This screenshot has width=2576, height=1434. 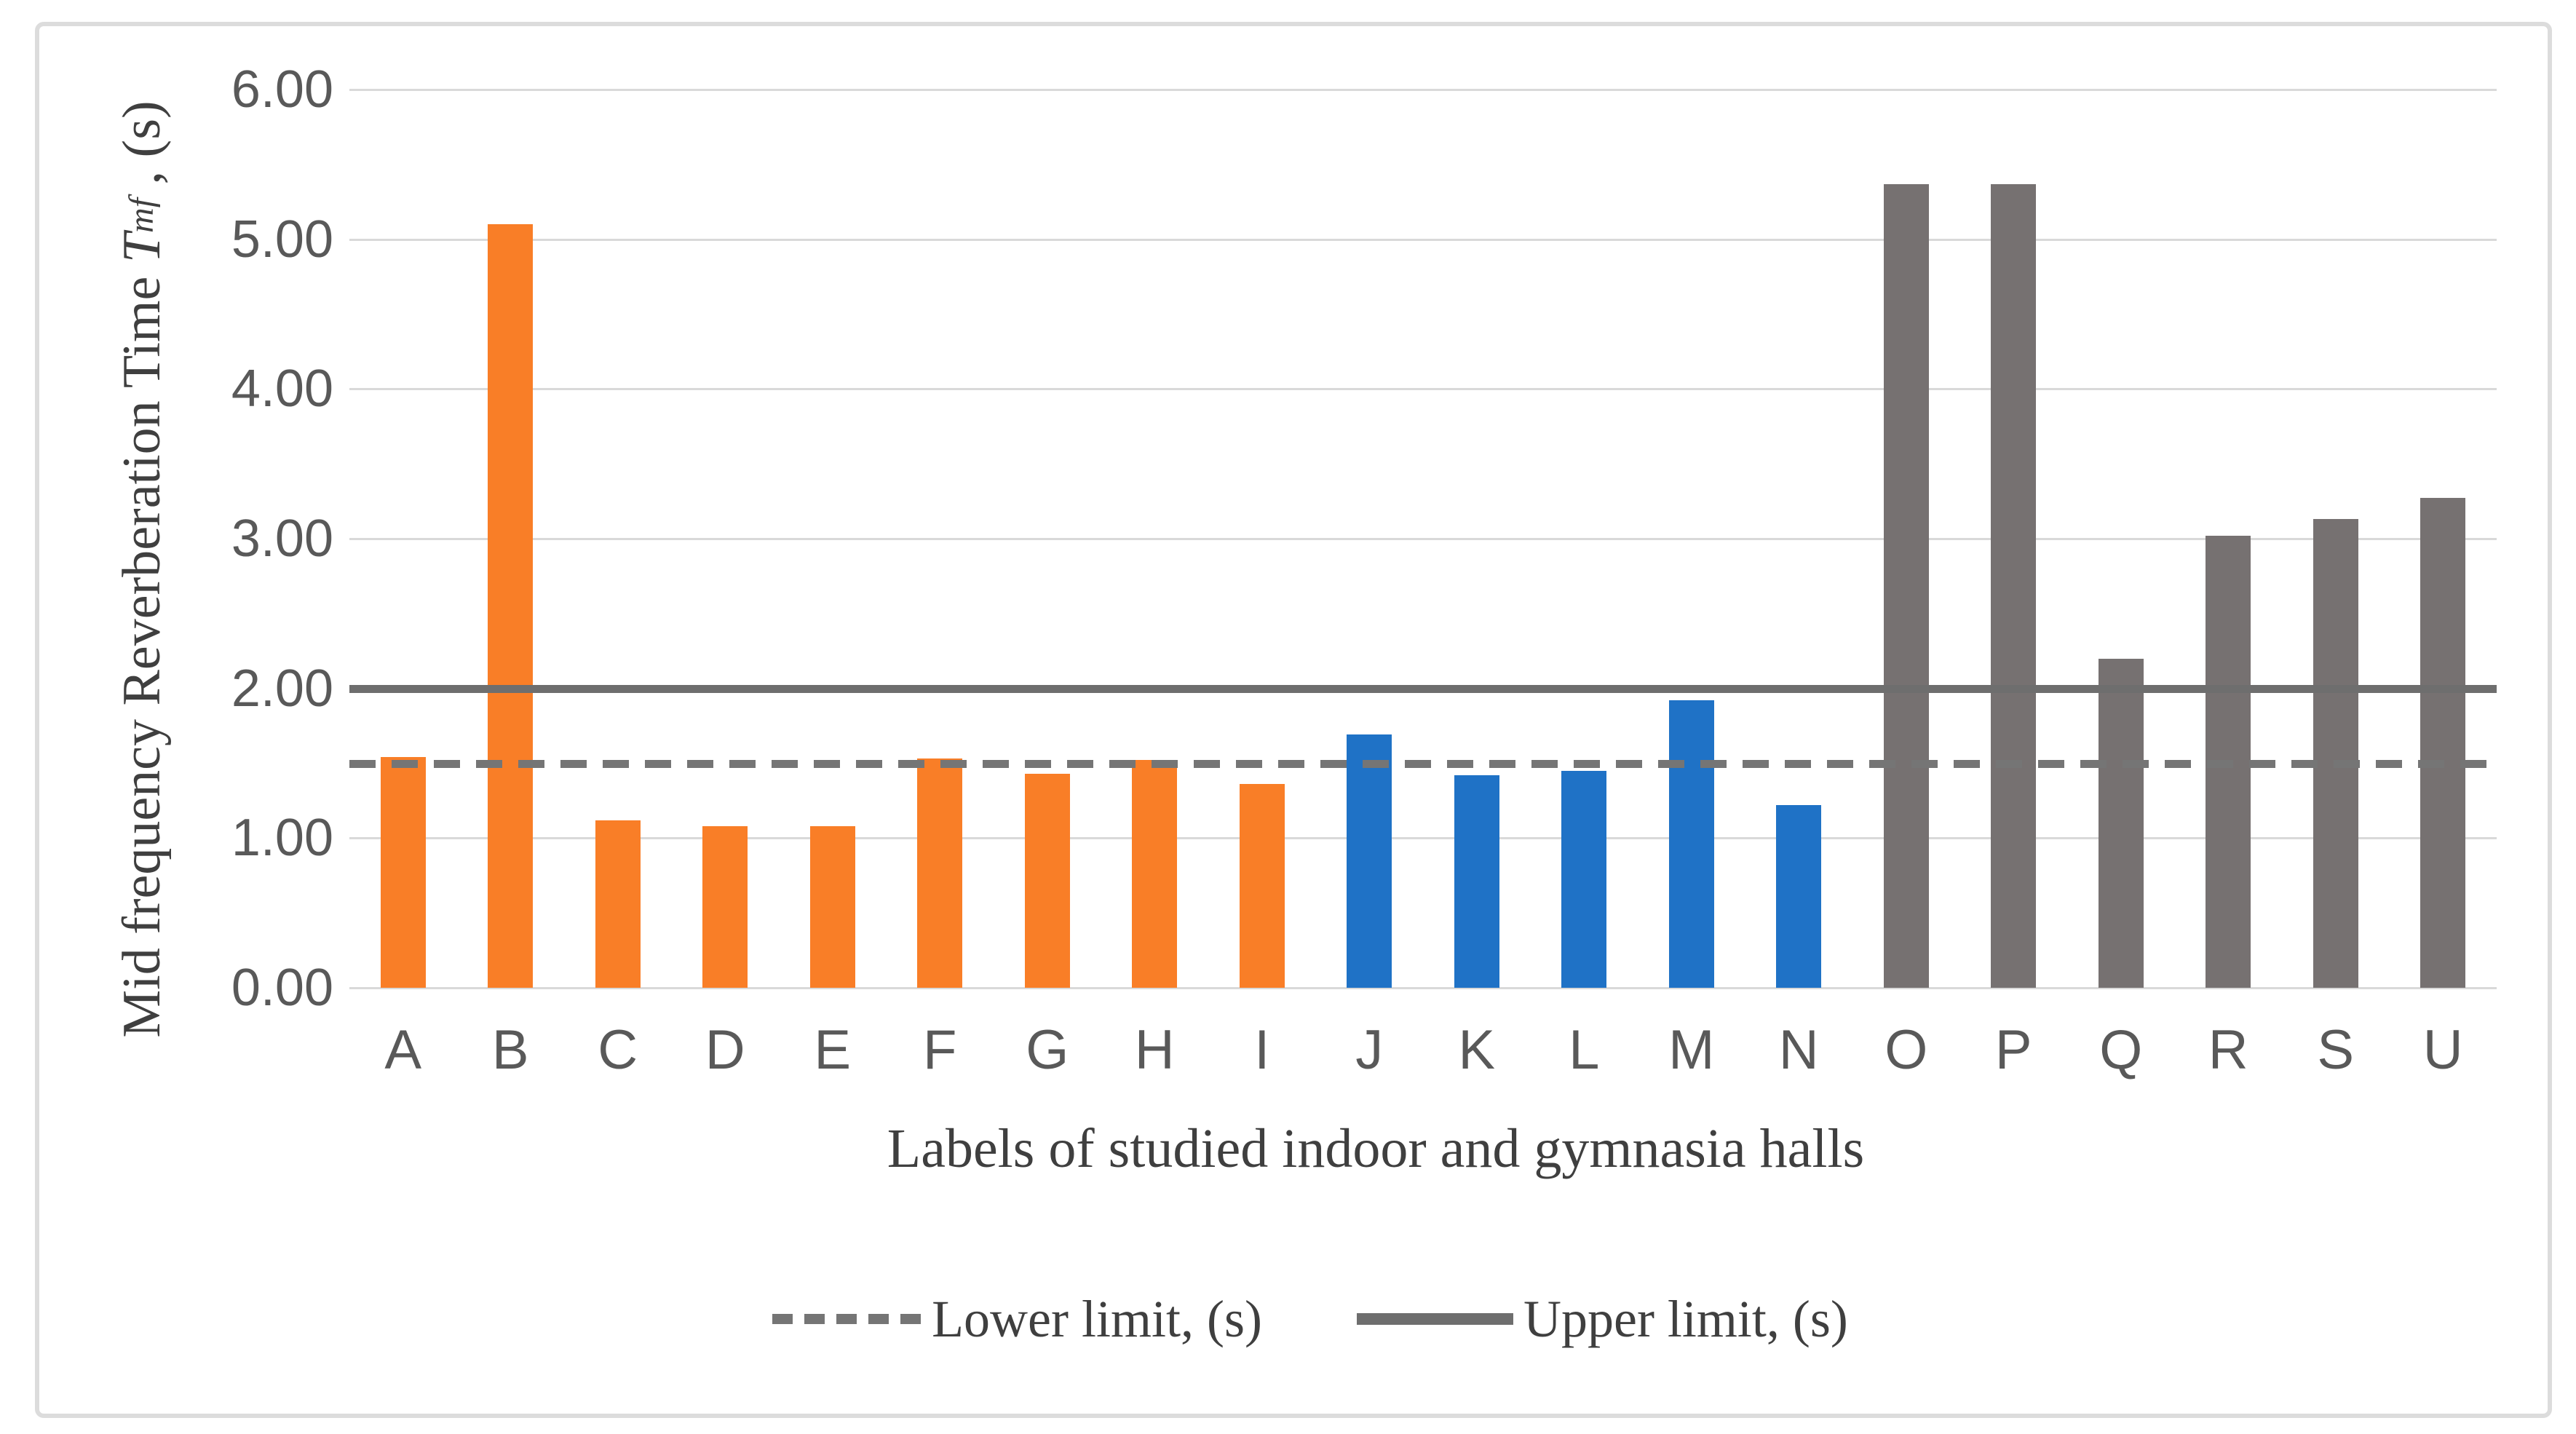 What do you see at coordinates (141, 651) in the screenshot?
I see `y-axis-title-text: Mid frequency Reverberation Time` at bounding box center [141, 651].